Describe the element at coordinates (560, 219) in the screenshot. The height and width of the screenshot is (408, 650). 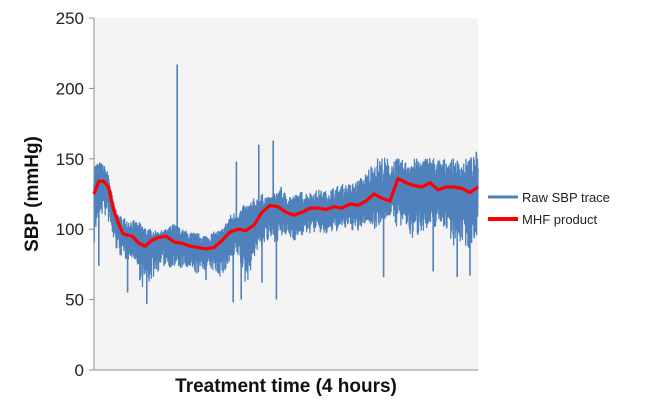
I see `legend-mhf-label: MHF product` at that location.